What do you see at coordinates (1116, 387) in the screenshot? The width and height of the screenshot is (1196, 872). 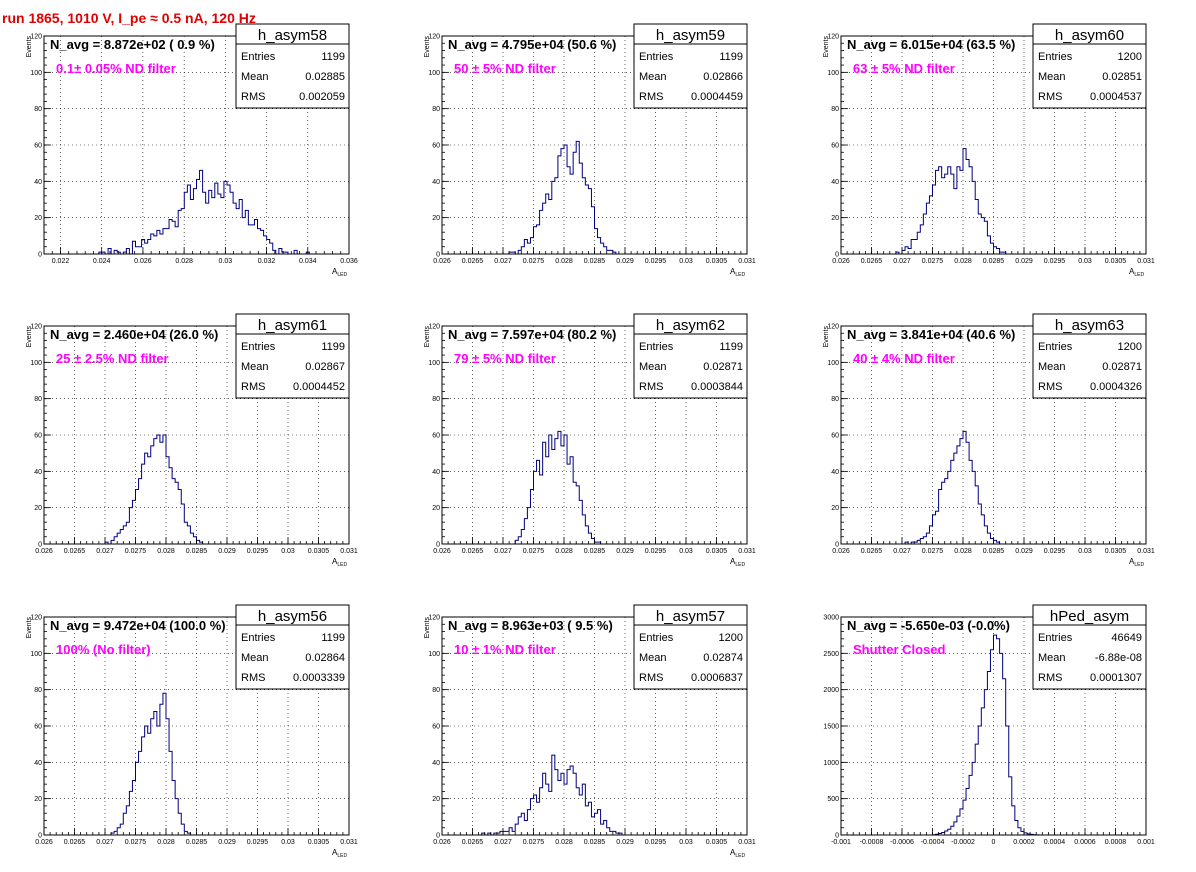 I see `stats-value: 0.0004326` at bounding box center [1116, 387].